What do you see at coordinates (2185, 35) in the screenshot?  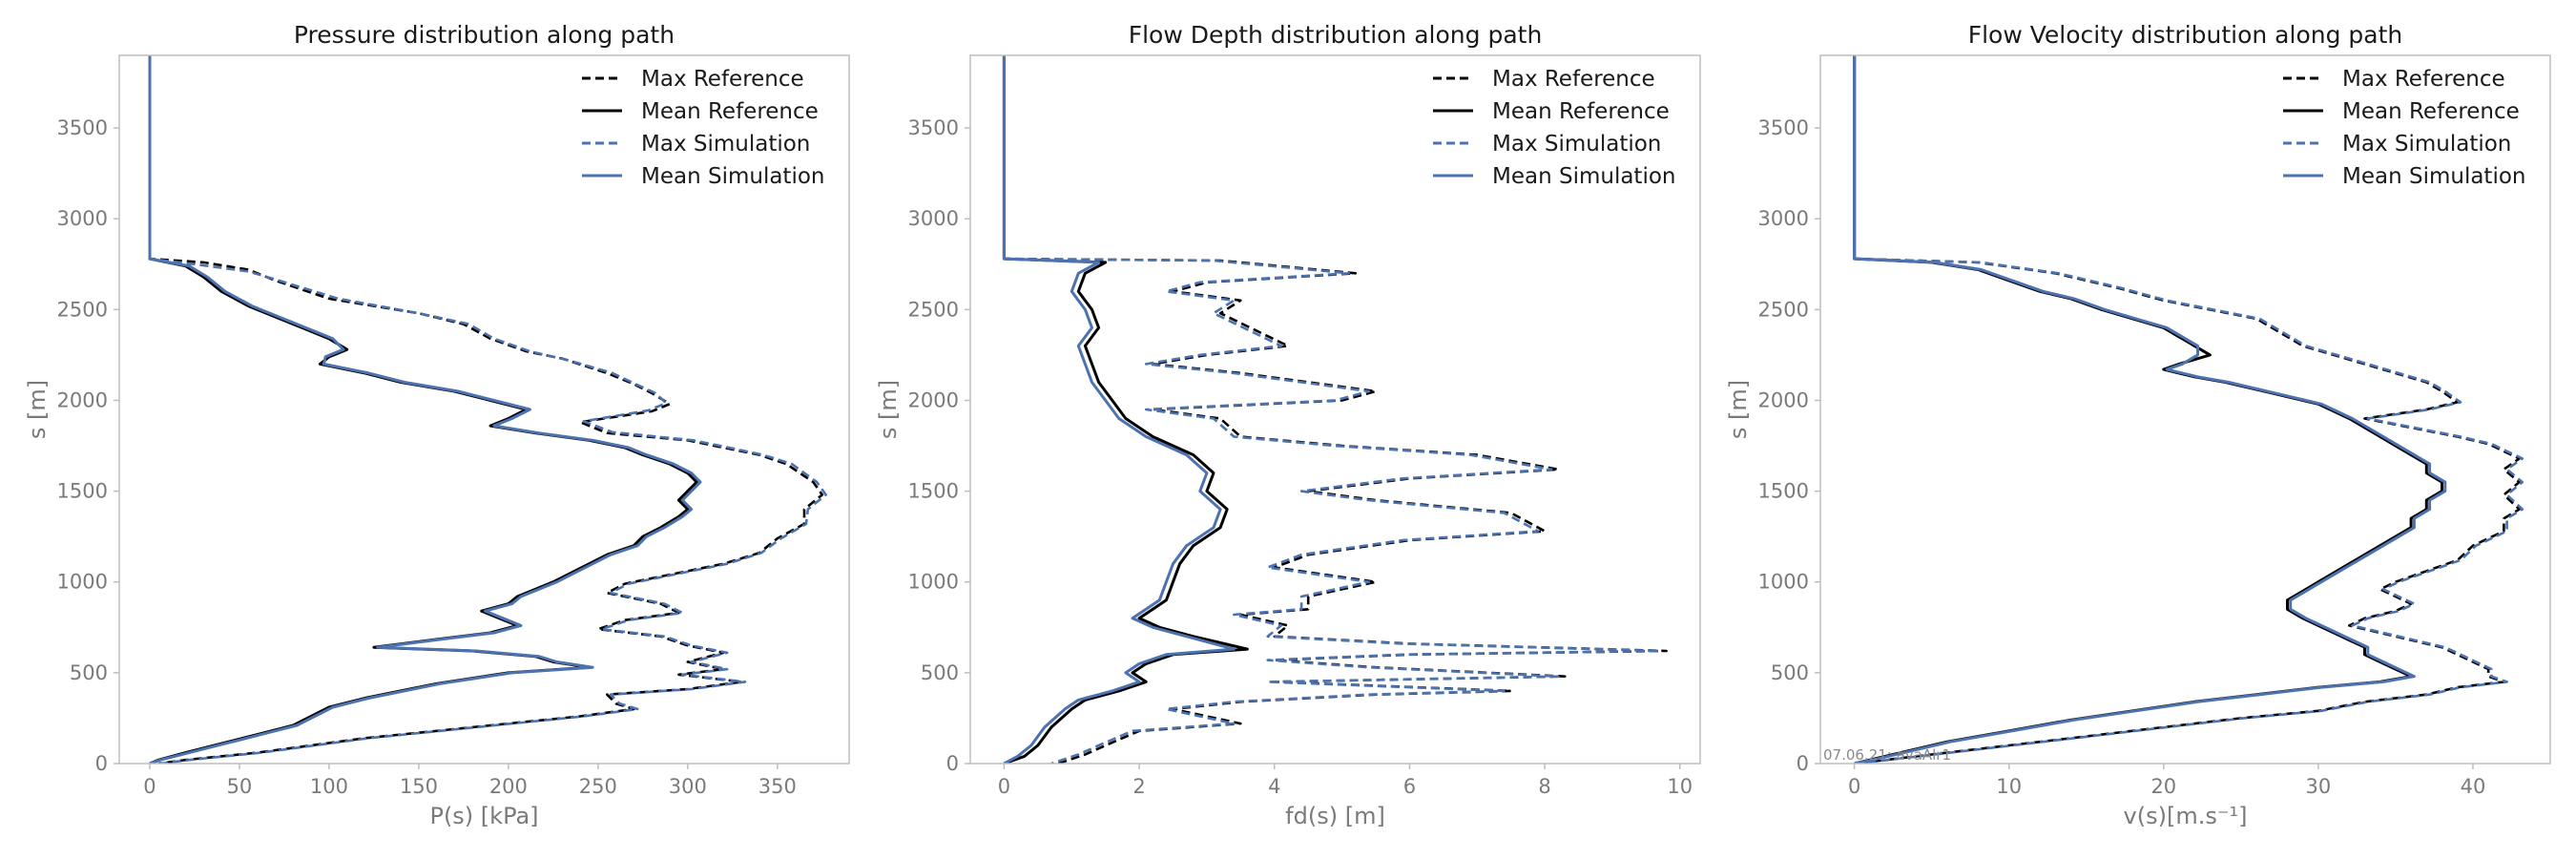 I see `flow-velocity-title: Flow Velocity distribution along path` at bounding box center [2185, 35].